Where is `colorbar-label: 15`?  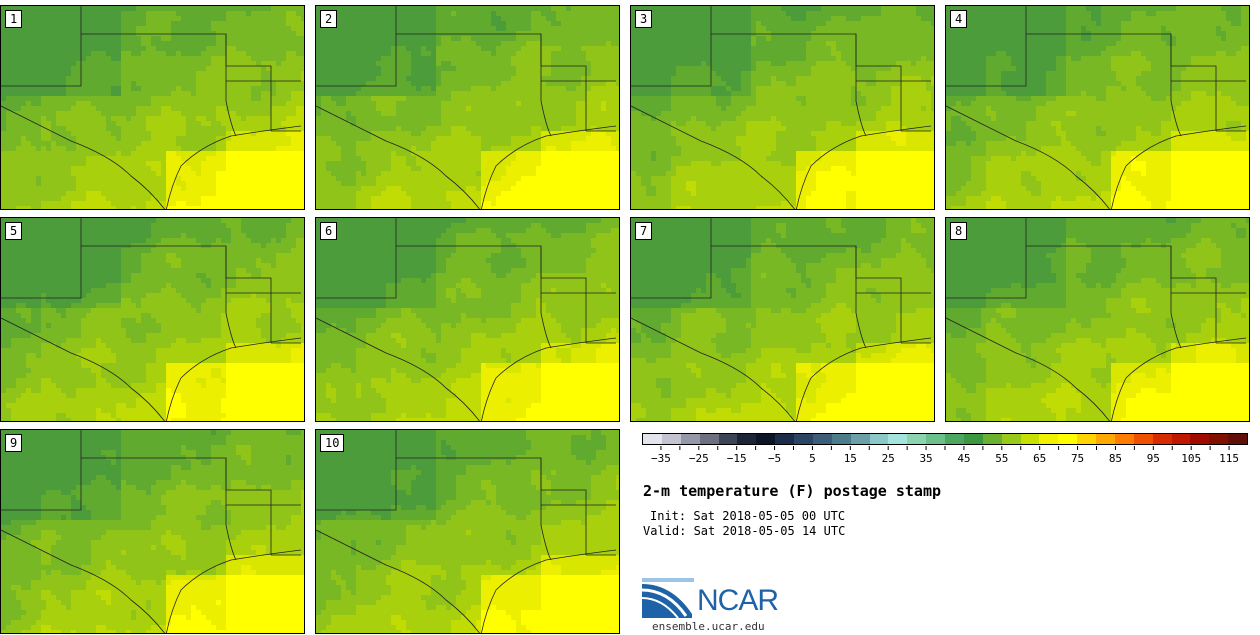
colorbar-label: 15 is located at coordinates (850, 458).